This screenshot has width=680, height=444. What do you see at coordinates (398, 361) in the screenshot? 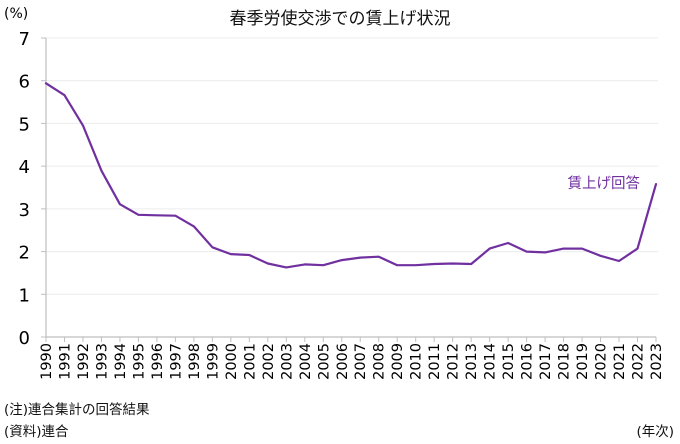
I see `x-tick-label: 2009` at bounding box center [398, 361].